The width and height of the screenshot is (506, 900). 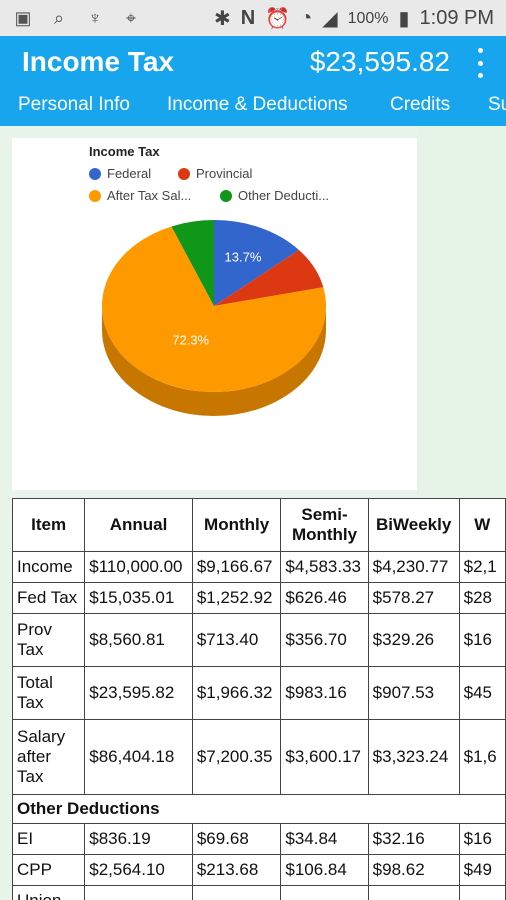 I want to click on battery-icon: ▮, so click(x=404, y=19).